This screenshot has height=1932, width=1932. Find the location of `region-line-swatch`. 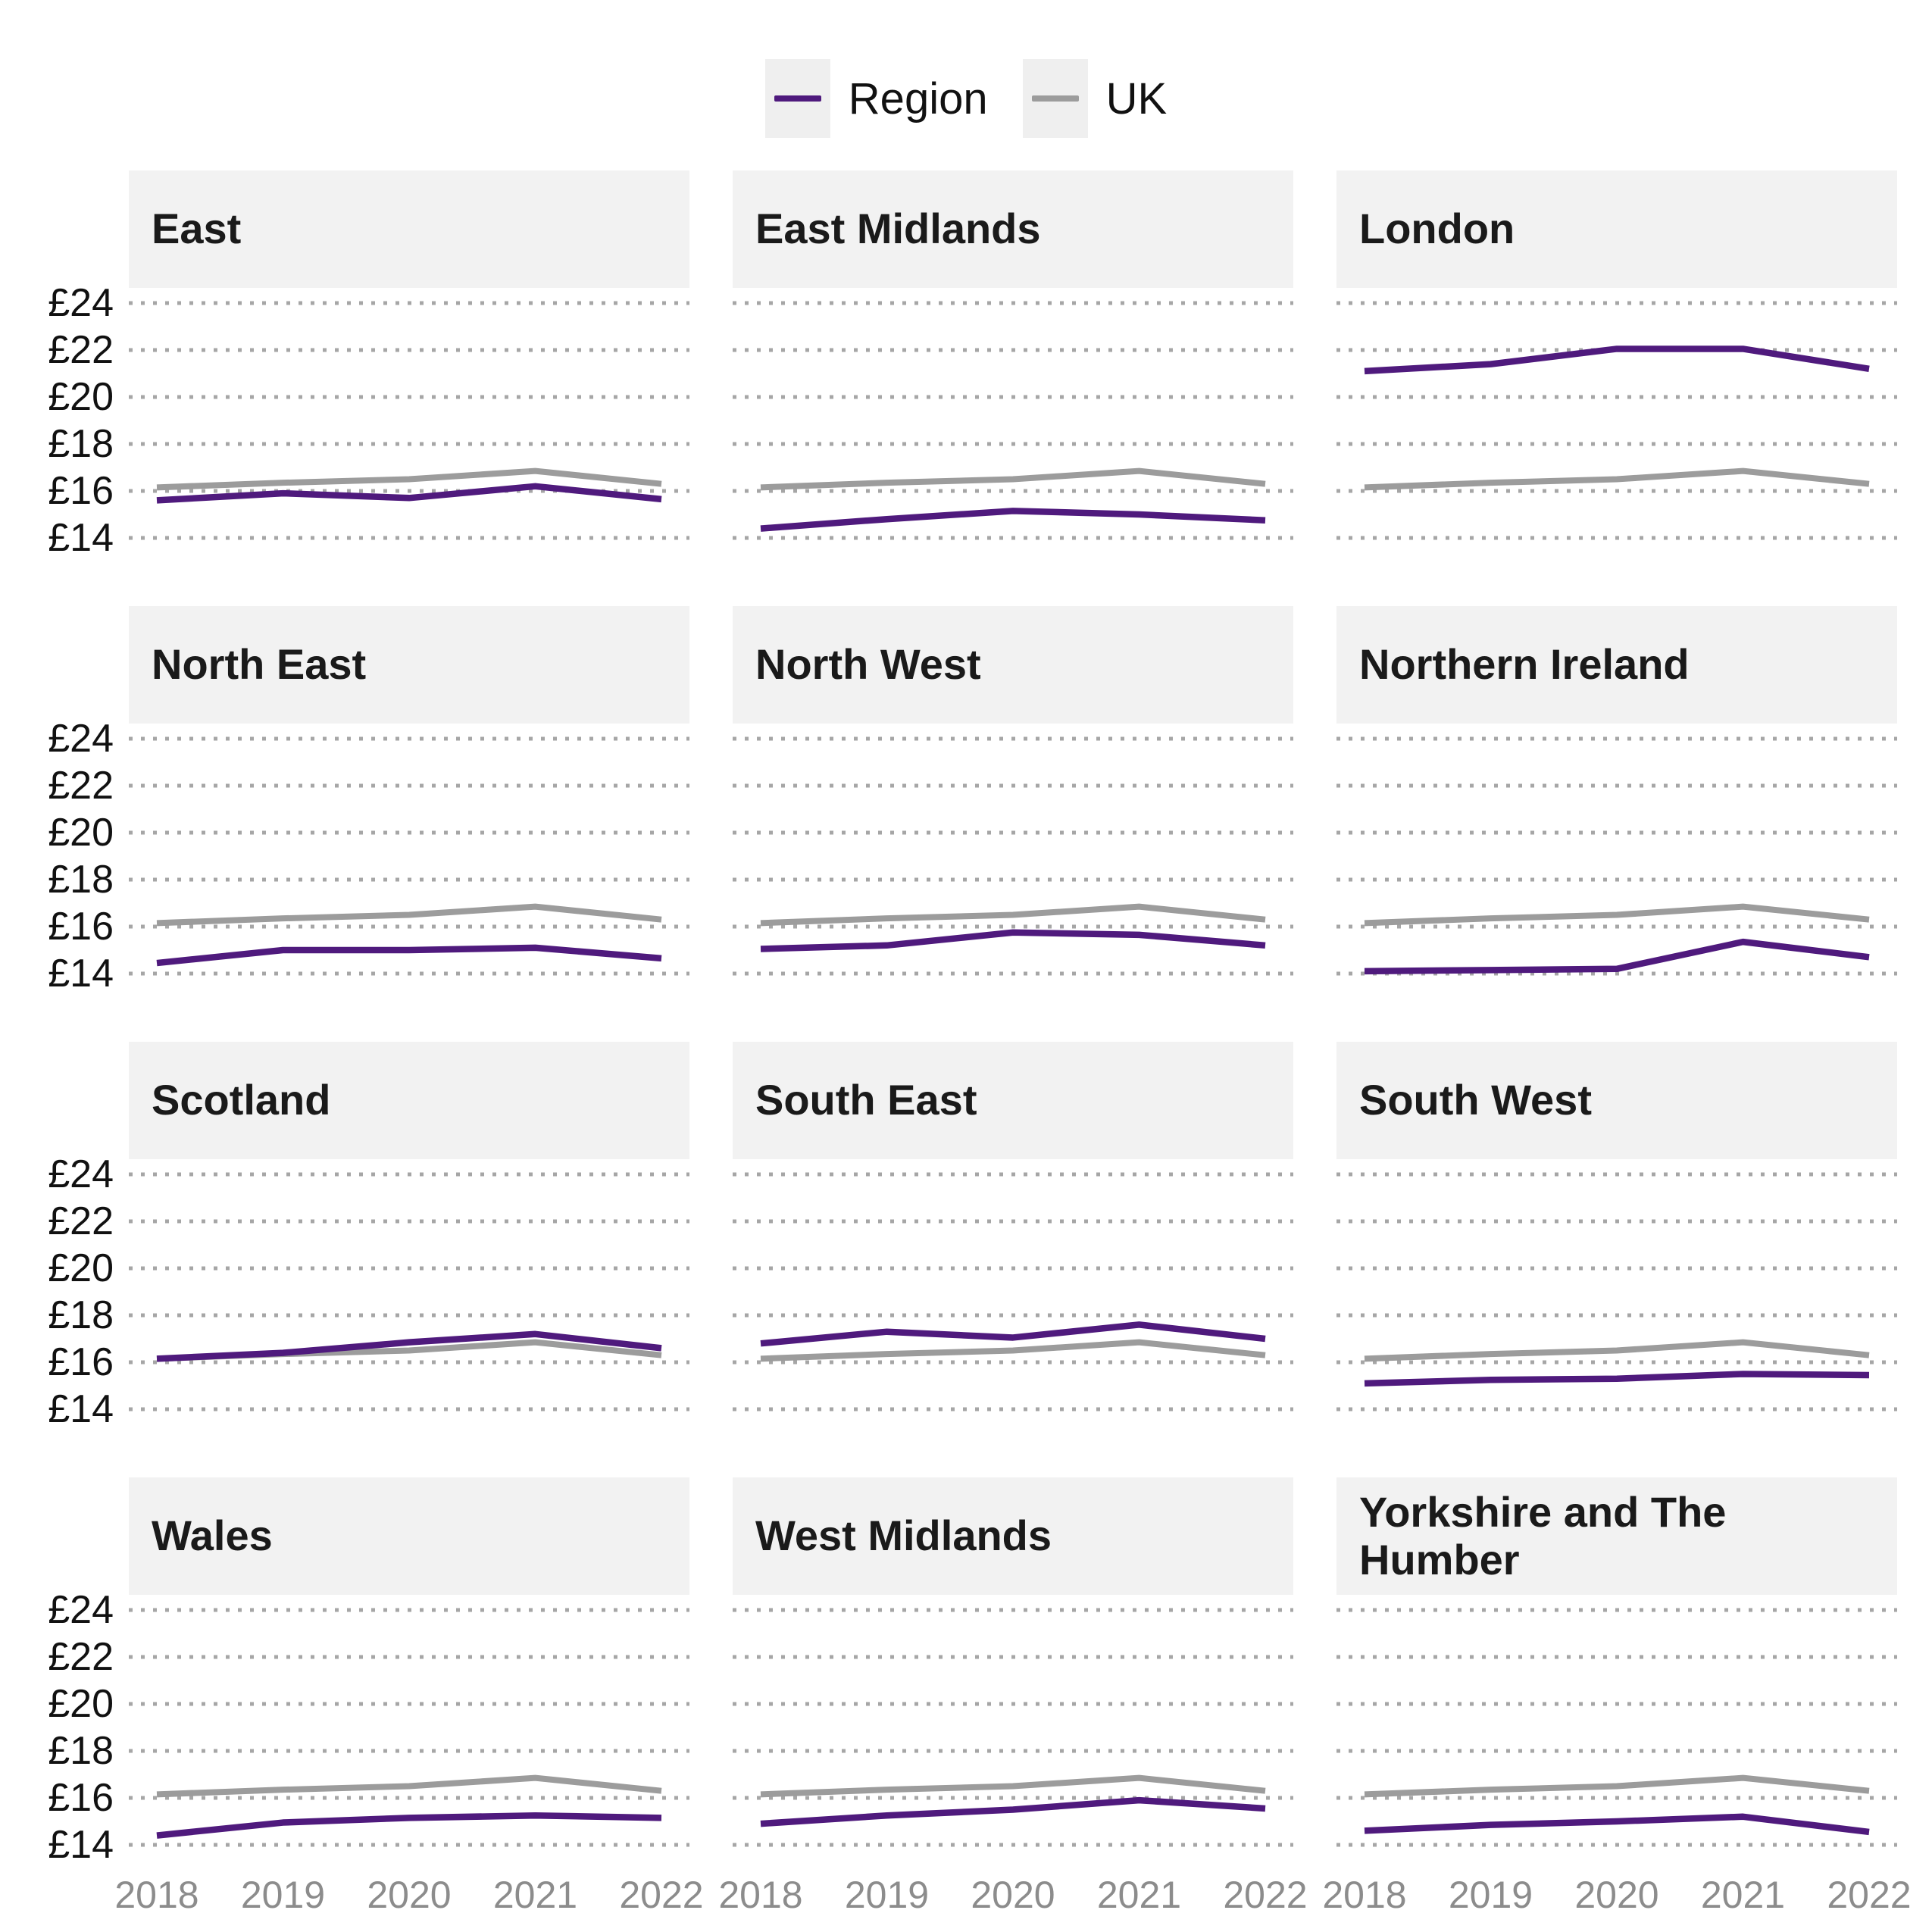

region-line-swatch is located at coordinates (797, 99).